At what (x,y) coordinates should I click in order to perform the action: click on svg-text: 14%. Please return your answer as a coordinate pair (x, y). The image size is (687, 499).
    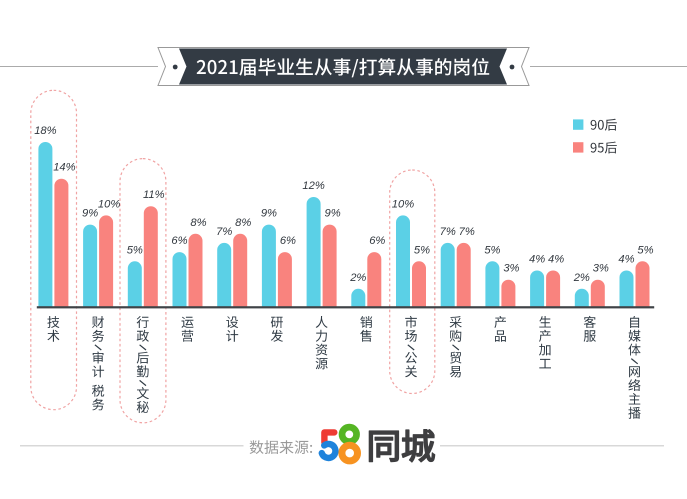
    Looking at the image, I should click on (64, 168).